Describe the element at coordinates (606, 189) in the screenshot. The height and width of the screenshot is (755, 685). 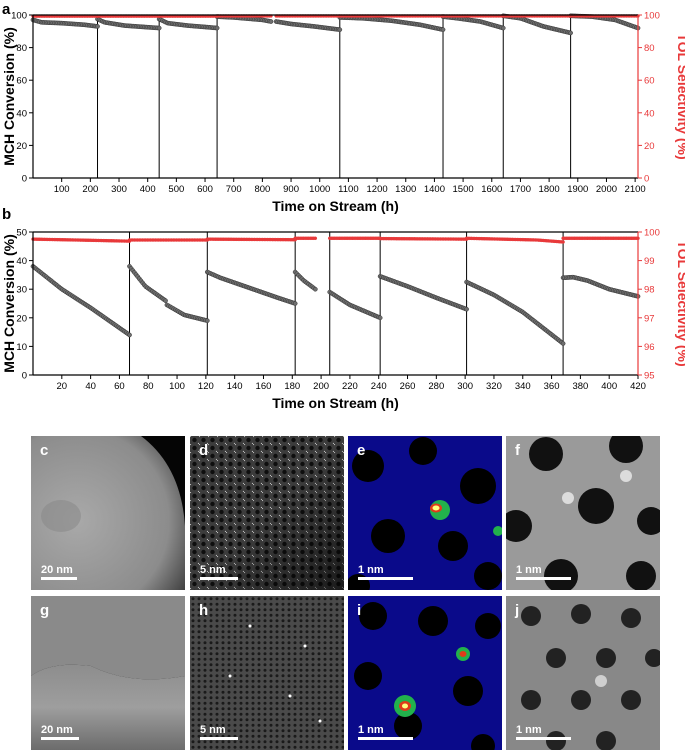
I see `x-tick-label: 2000` at that location.